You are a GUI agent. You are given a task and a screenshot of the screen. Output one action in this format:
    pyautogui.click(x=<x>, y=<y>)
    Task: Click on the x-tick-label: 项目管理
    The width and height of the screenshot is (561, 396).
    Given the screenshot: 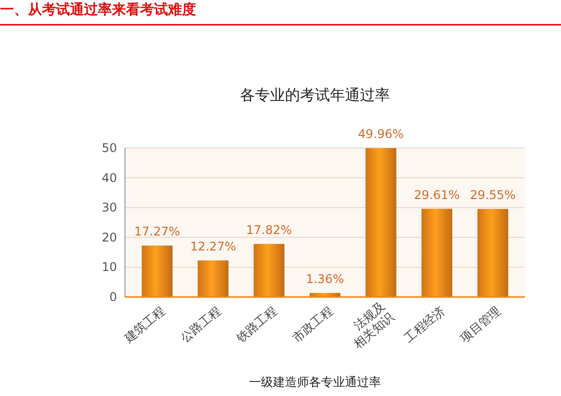 What is the action you would take?
    pyautogui.click(x=481, y=325)
    